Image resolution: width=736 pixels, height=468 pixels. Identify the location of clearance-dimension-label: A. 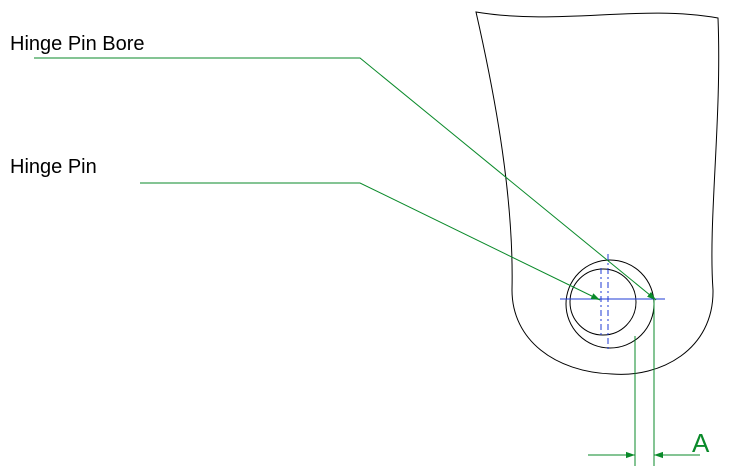
(701, 443).